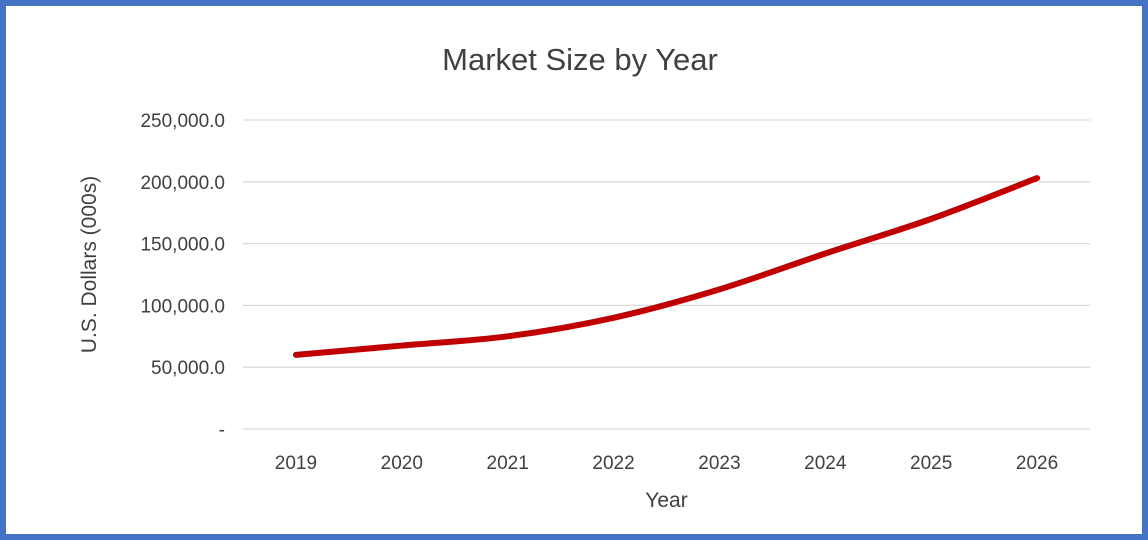 This screenshot has width=1148, height=540. I want to click on x-tick-label: 2019, so click(296, 463).